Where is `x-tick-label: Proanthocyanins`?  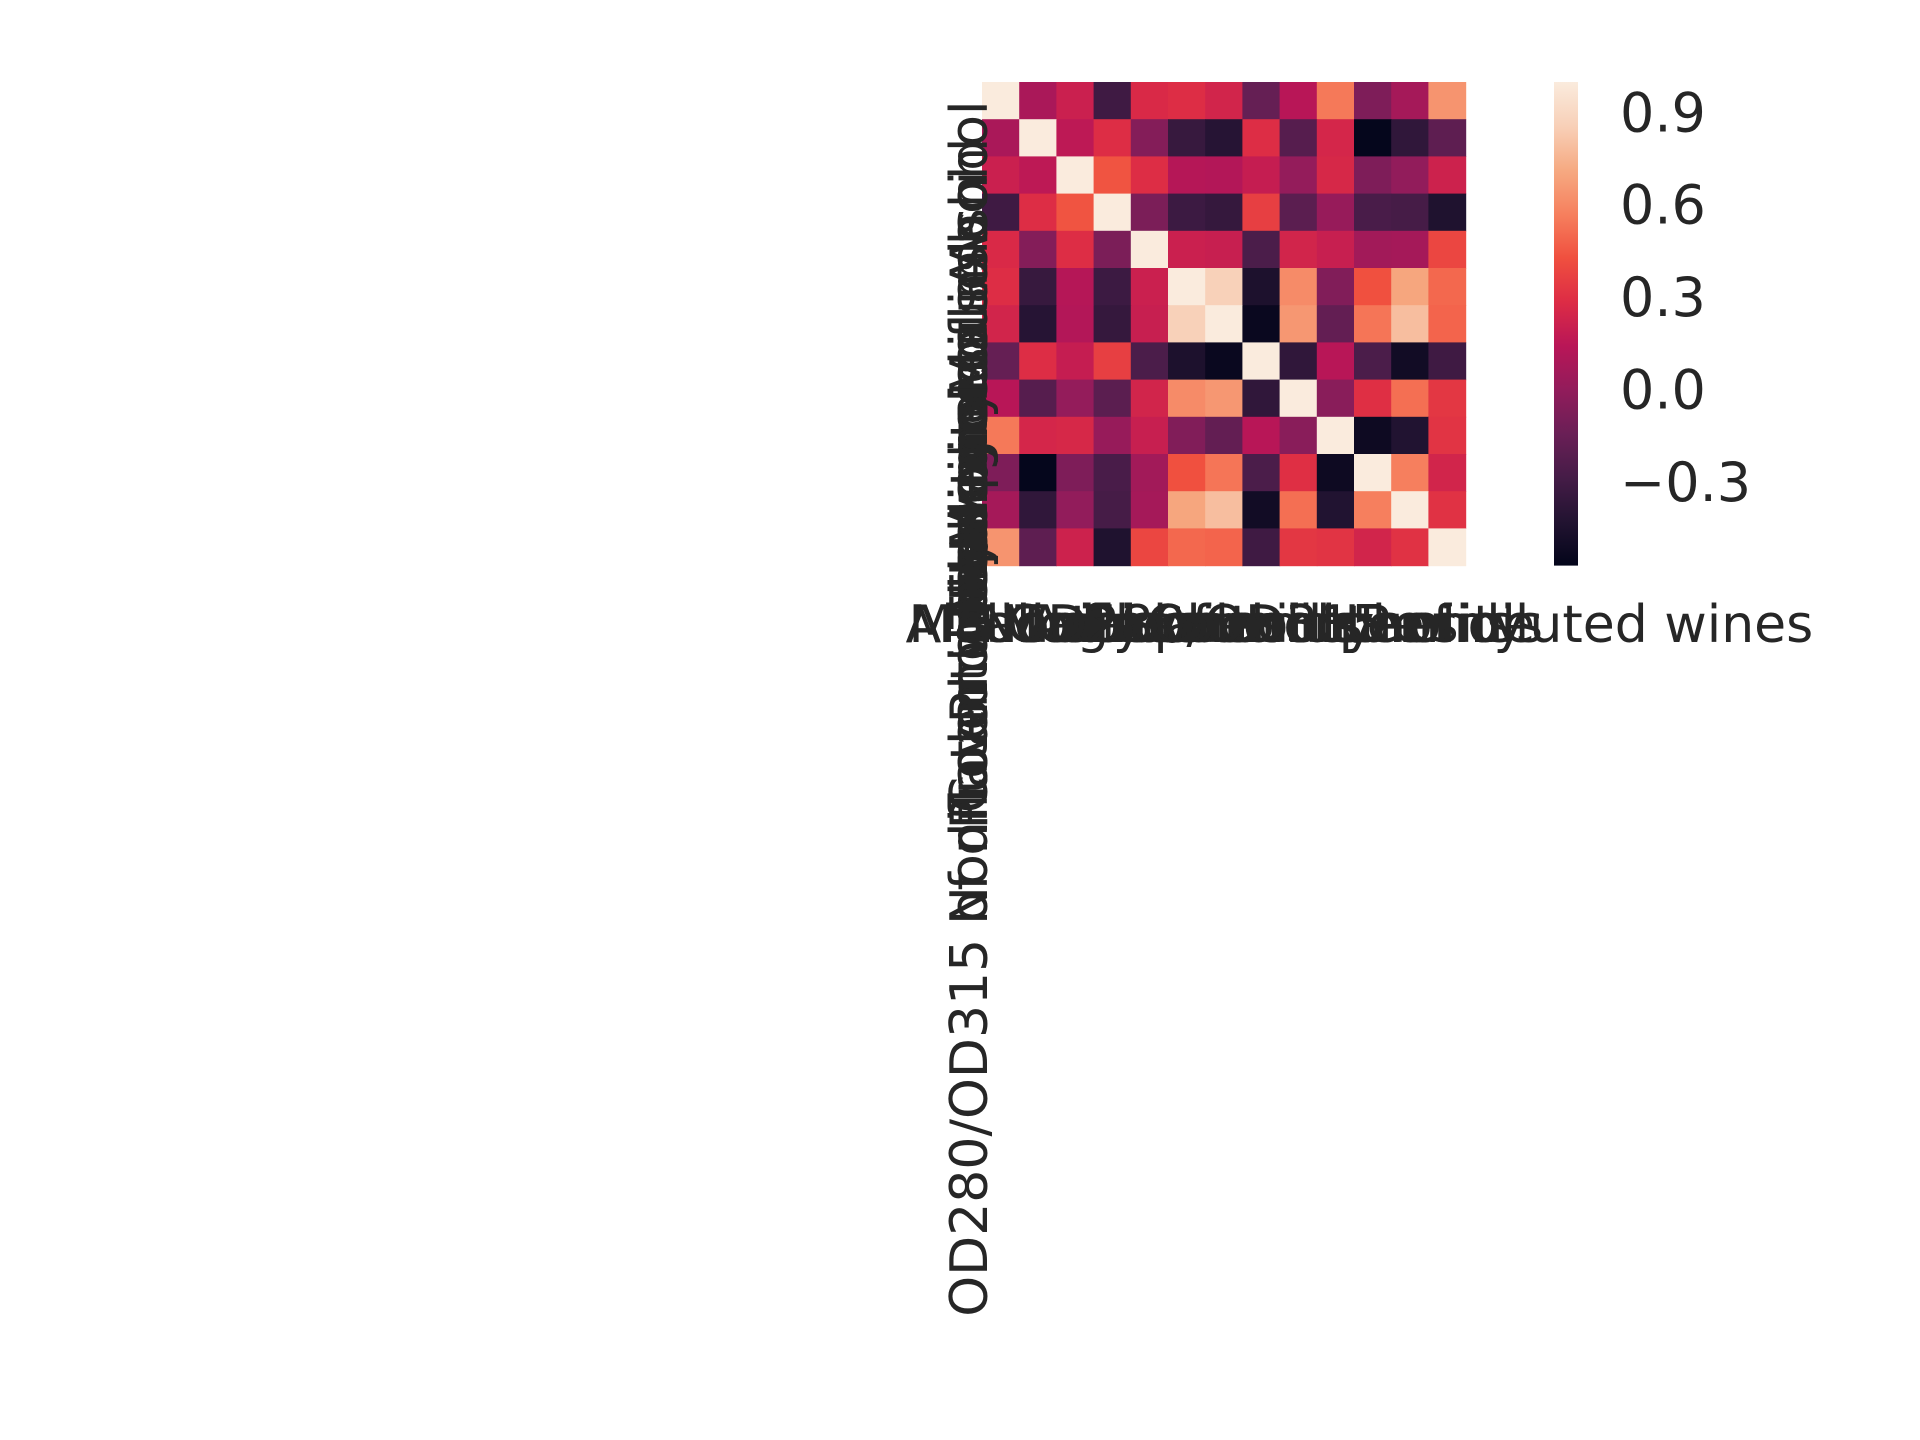
x-tick-label: Proanthocyanins is located at coordinates (1298, 625).